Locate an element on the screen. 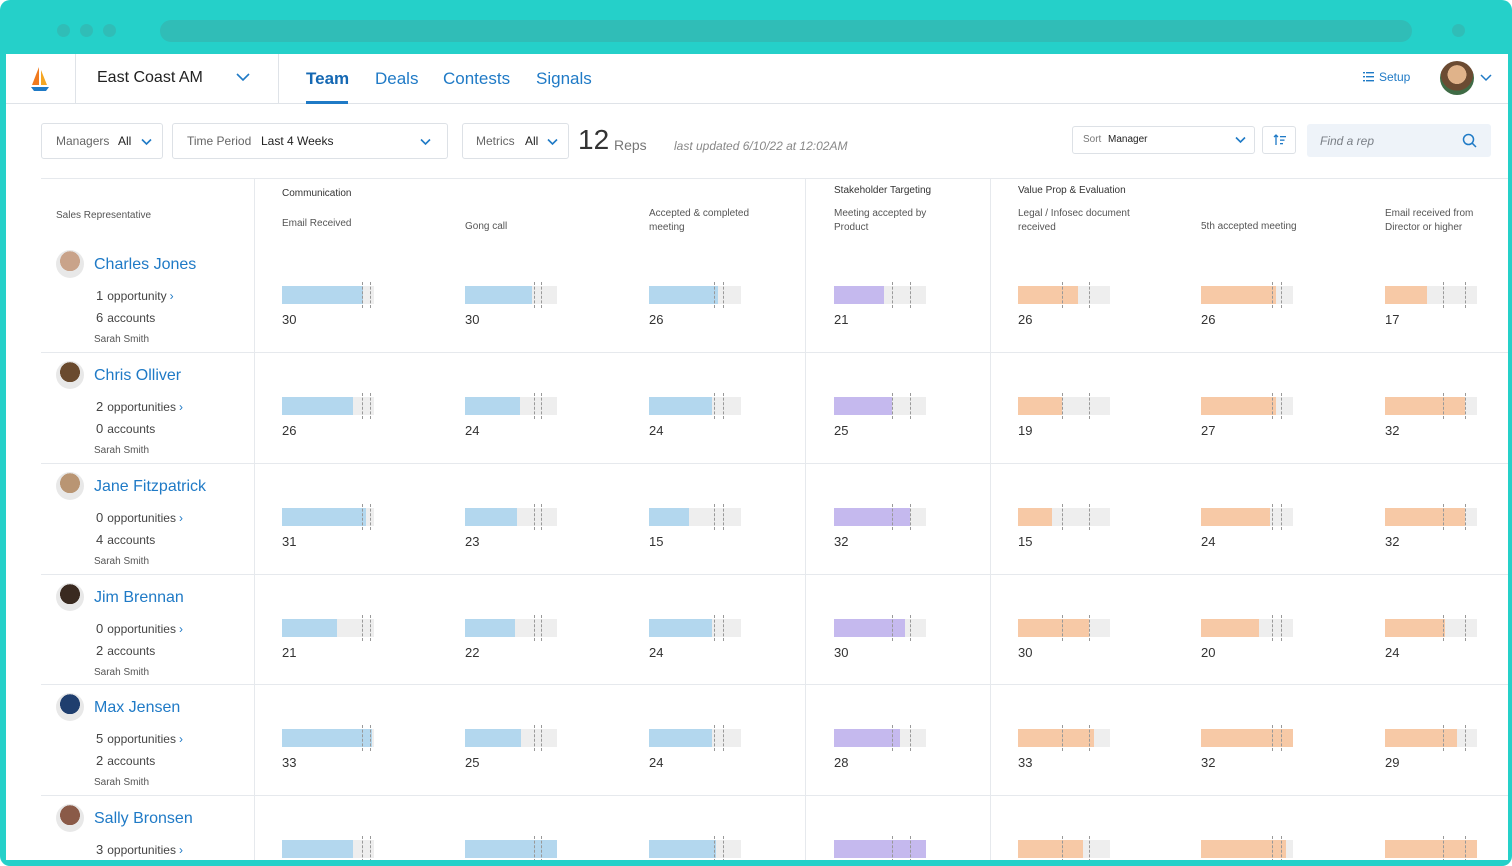 The height and width of the screenshot is (866, 1512). rep-name-link: Sally Bronsen is located at coordinates (143, 818).